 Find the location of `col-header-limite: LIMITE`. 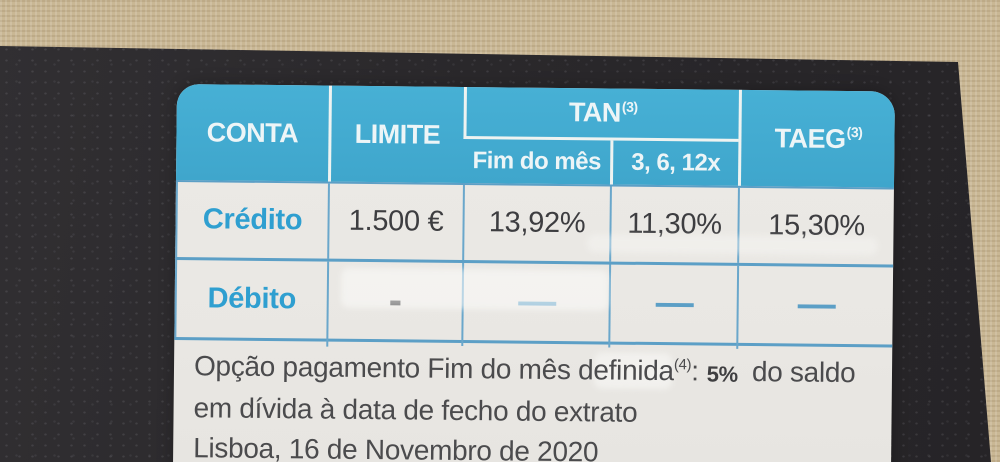

col-header-limite: LIMITE is located at coordinates (395, 134).